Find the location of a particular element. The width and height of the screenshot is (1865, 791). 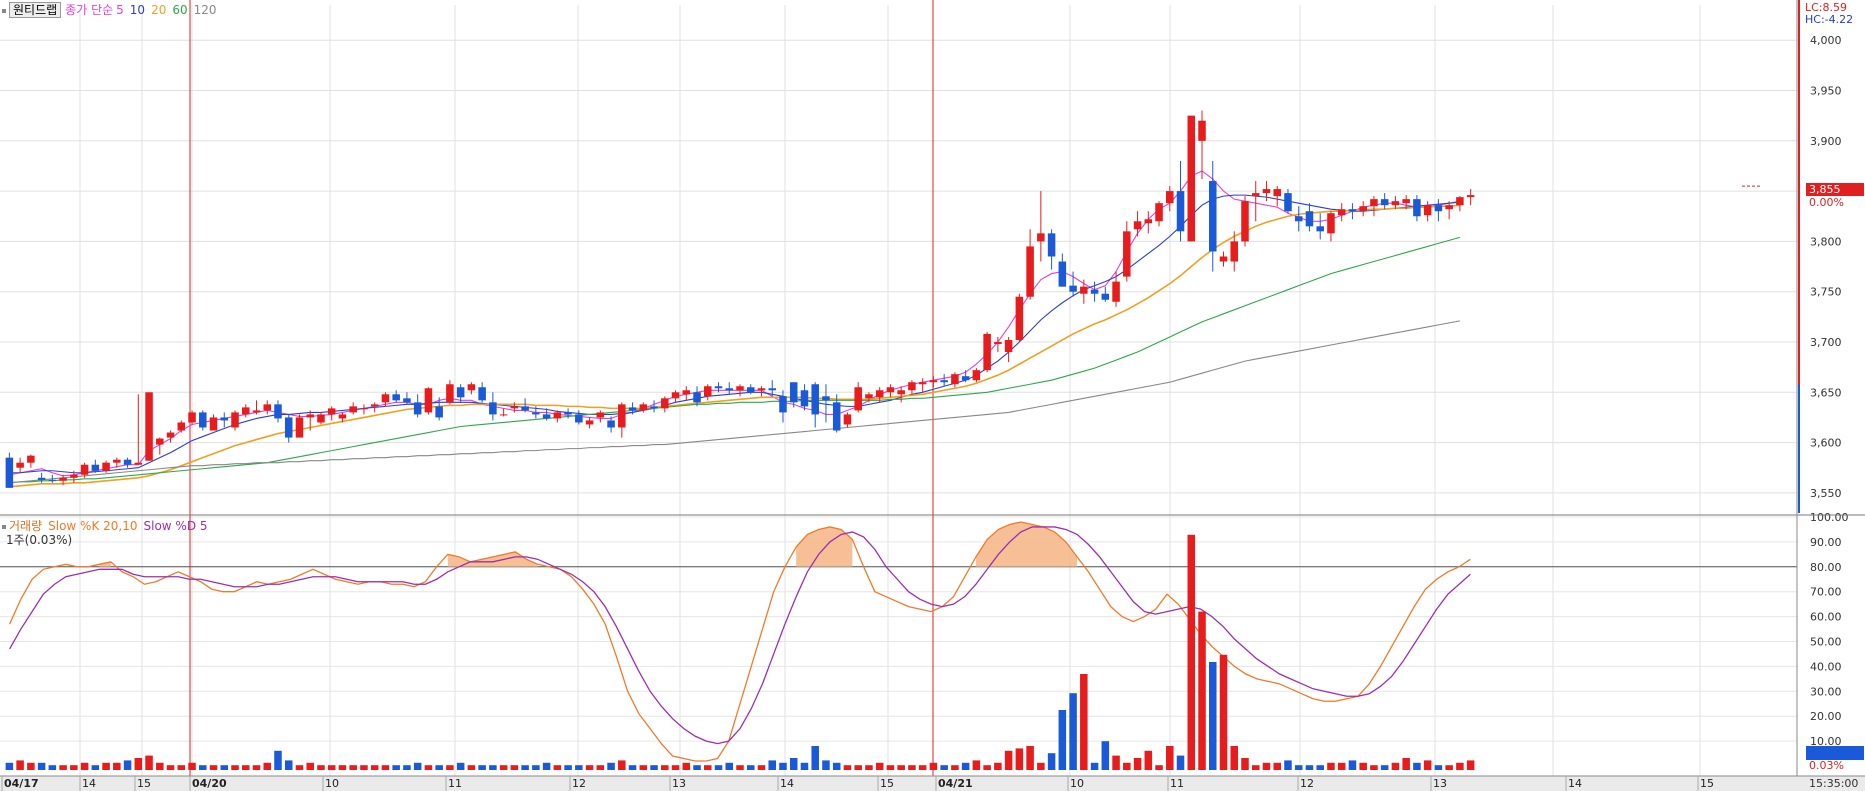

time-axis-label: 04/17 is located at coordinates (21, 783).